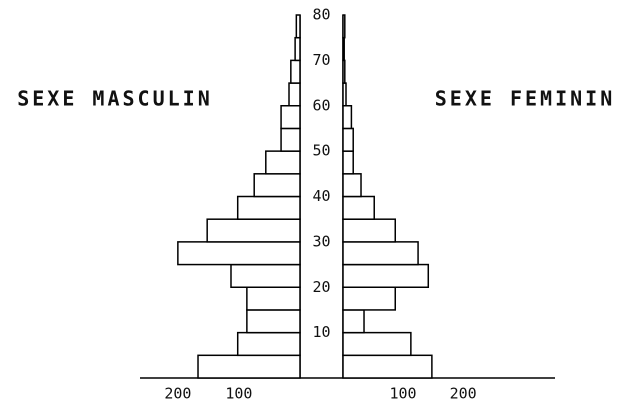  What do you see at coordinates (115, 99) in the screenshot?
I see `legend-label: SEXE MASCULIN` at bounding box center [115, 99].